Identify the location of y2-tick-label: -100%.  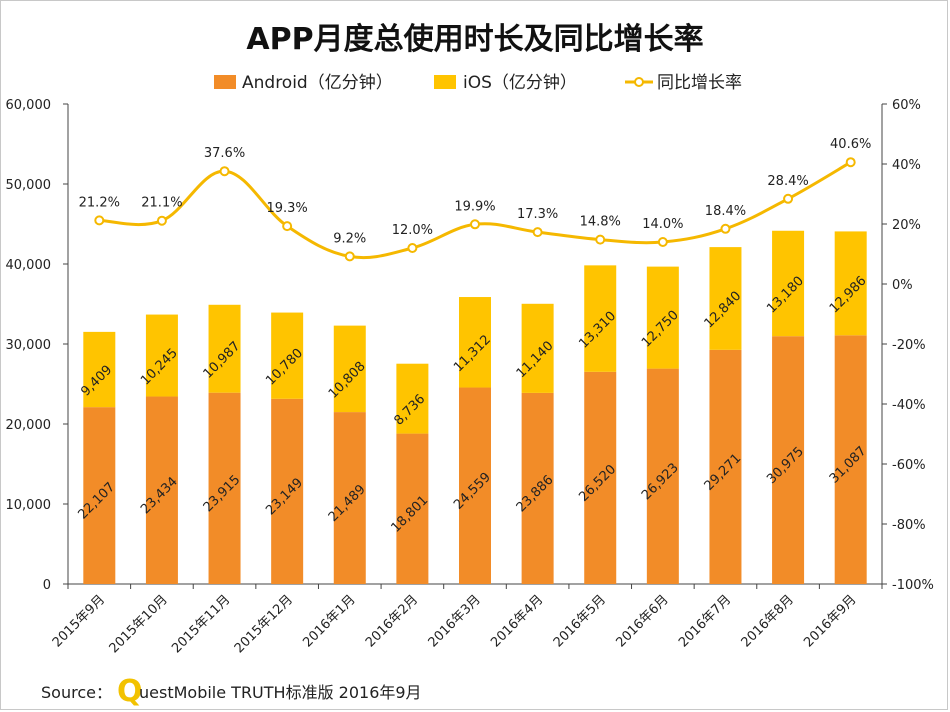
(913, 585).